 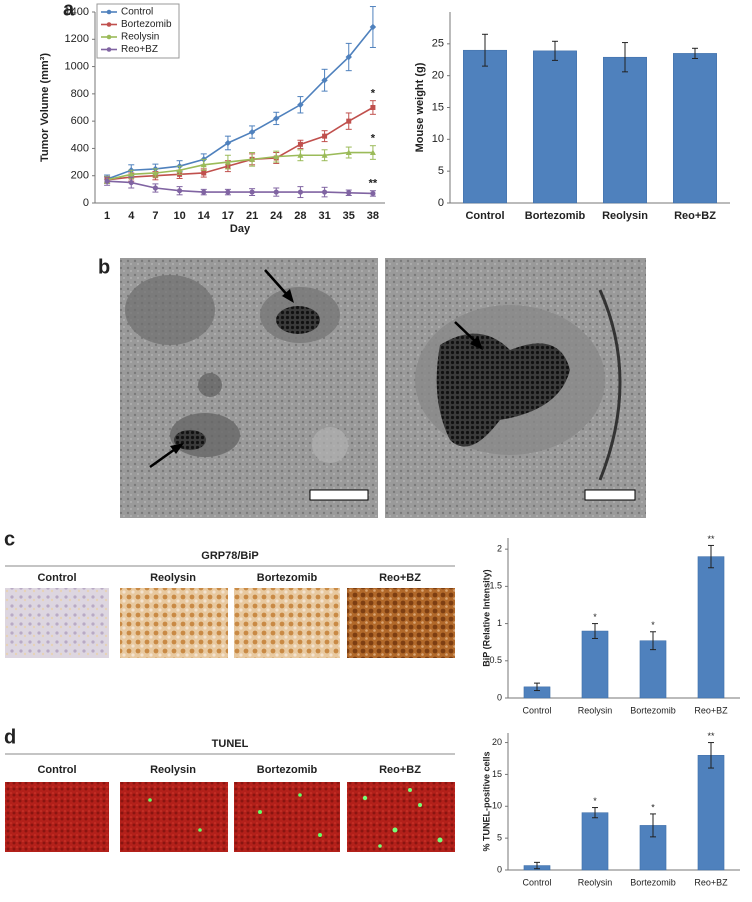 I want to click on y-tick-label: 1000, so click(x=77, y=66).